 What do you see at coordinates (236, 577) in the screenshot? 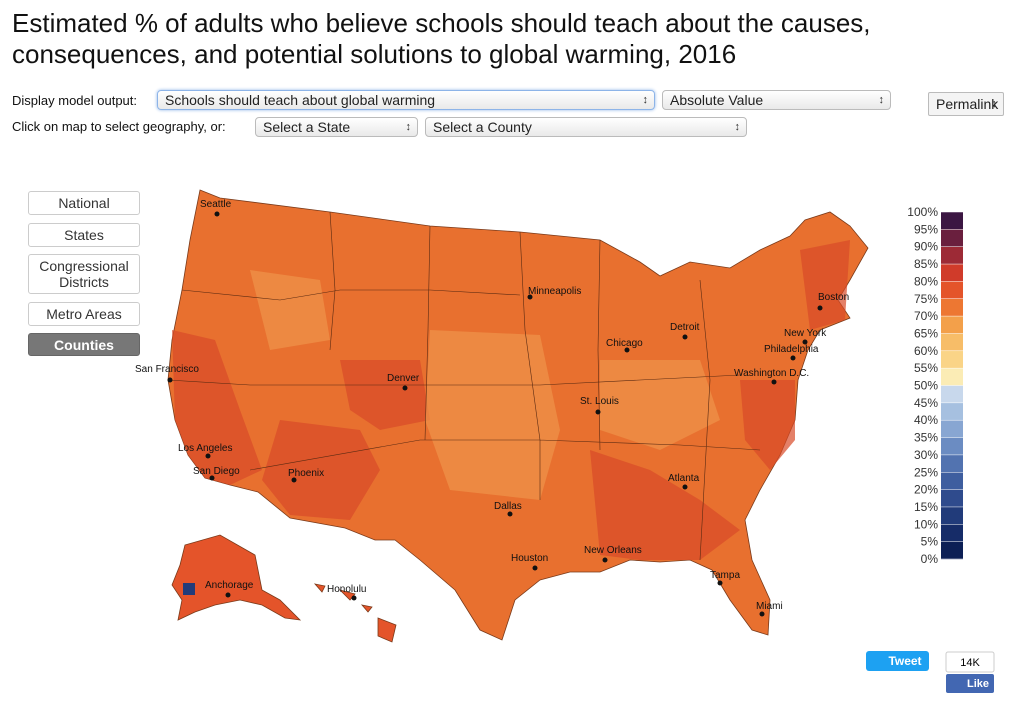
I see `alaska` at bounding box center [236, 577].